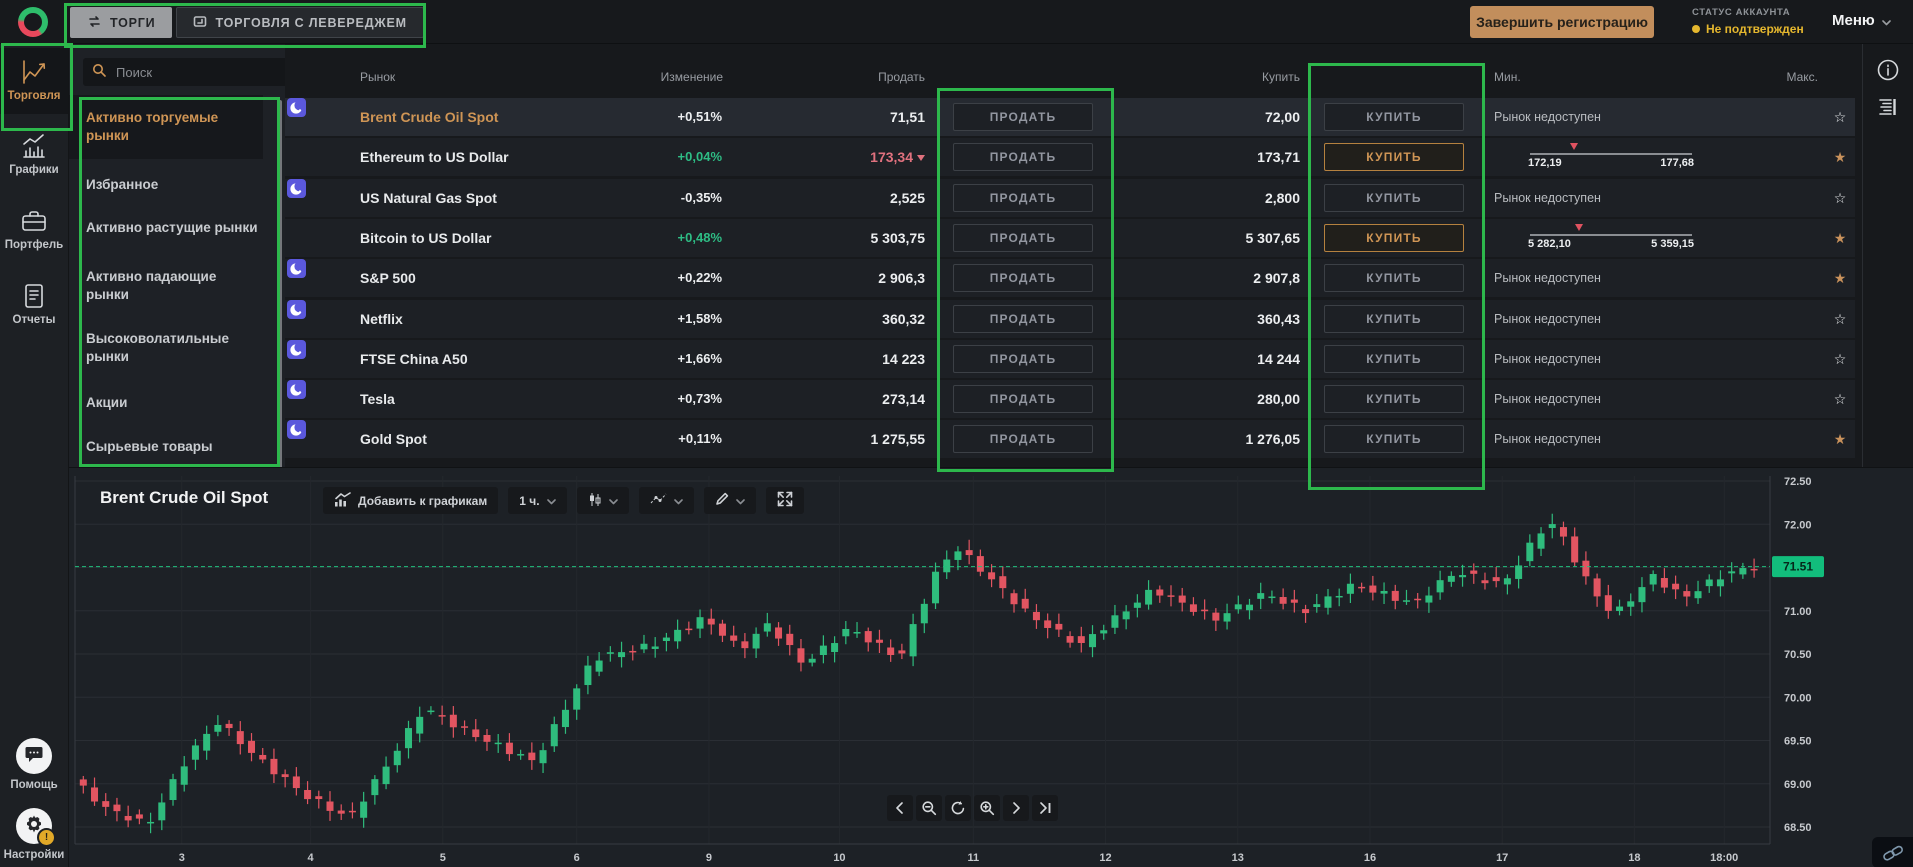 The height and width of the screenshot is (867, 1913). Describe the element at coordinates (699, 398) in the screenshot. I see `change-percent: +0,73%` at that location.